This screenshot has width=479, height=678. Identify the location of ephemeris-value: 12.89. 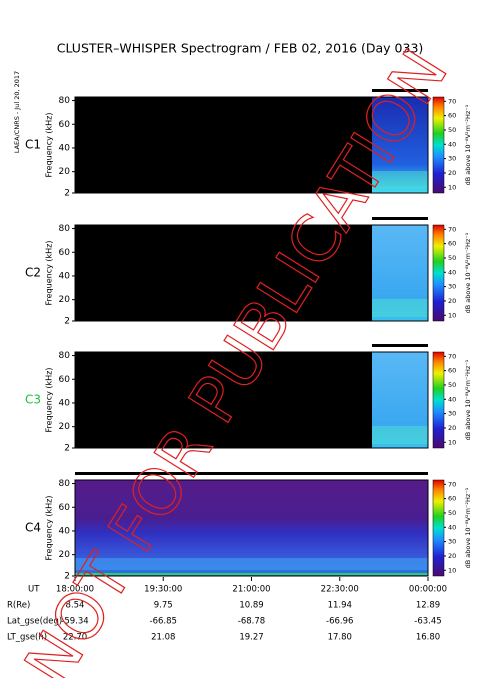
(428, 606).